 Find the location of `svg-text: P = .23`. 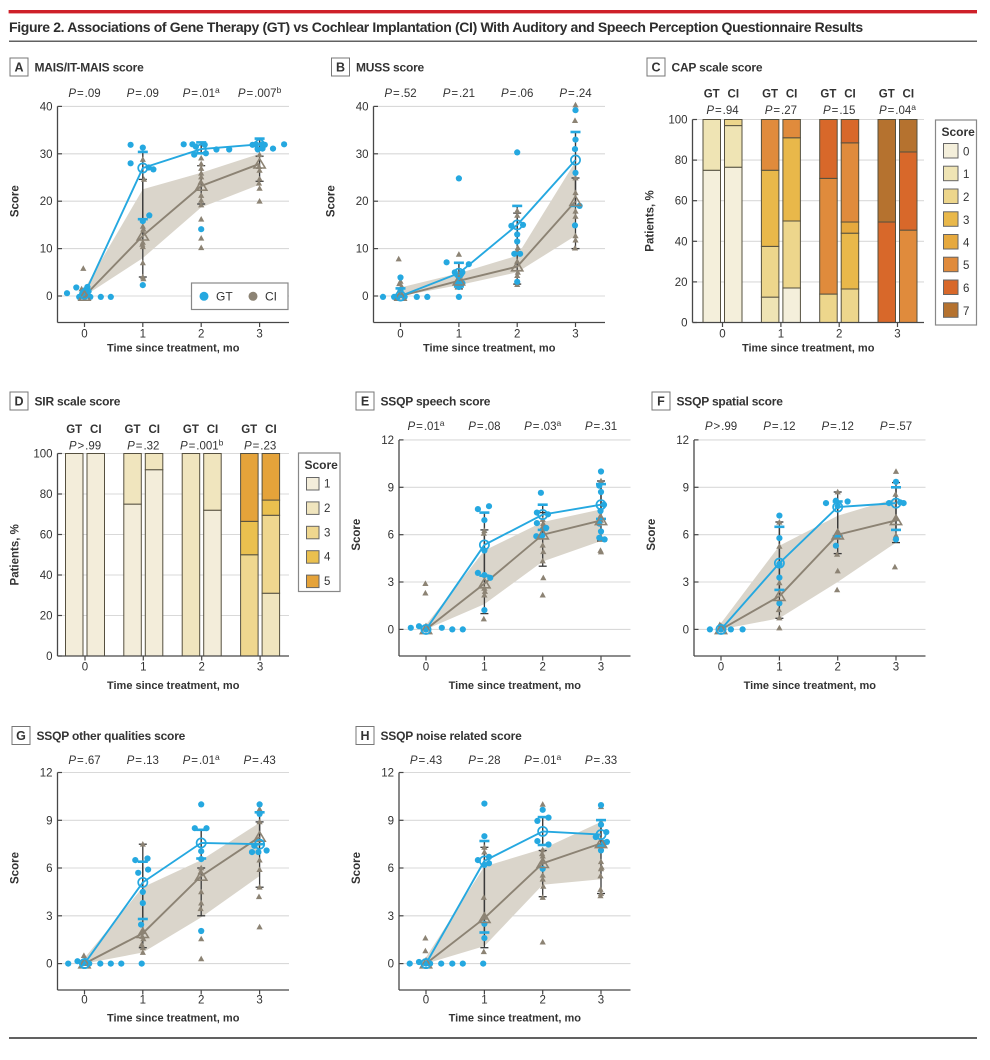

svg-text: P = .23 is located at coordinates (260, 447).